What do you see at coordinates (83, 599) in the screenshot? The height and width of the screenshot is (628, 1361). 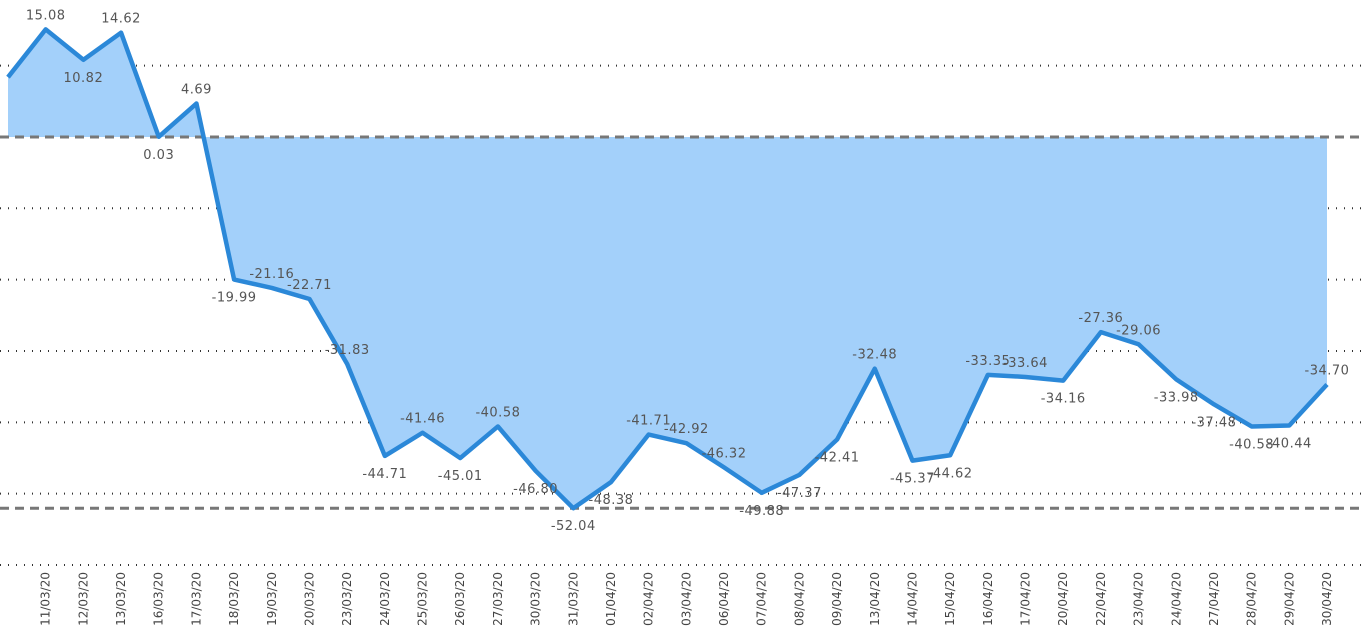 I see `x-tick-label: 12/03/20` at bounding box center [83, 599].